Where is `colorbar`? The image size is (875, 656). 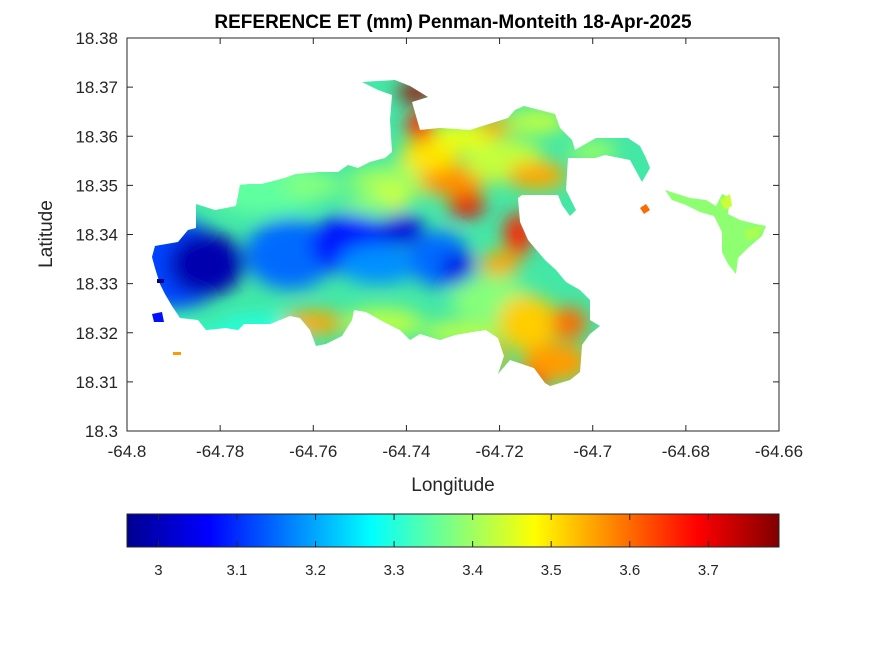 colorbar is located at coordinates (453, 530).